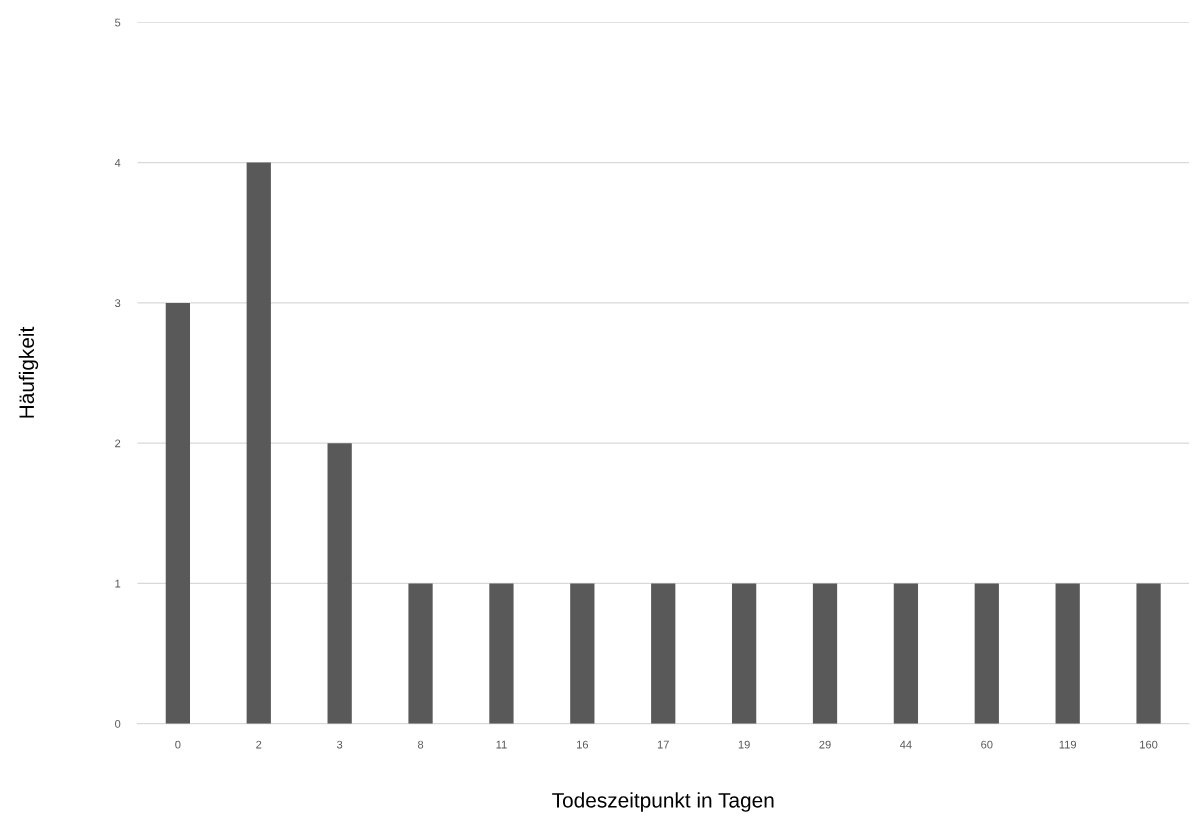  I want to click on y-tick-label: 3, so click(118, 303).